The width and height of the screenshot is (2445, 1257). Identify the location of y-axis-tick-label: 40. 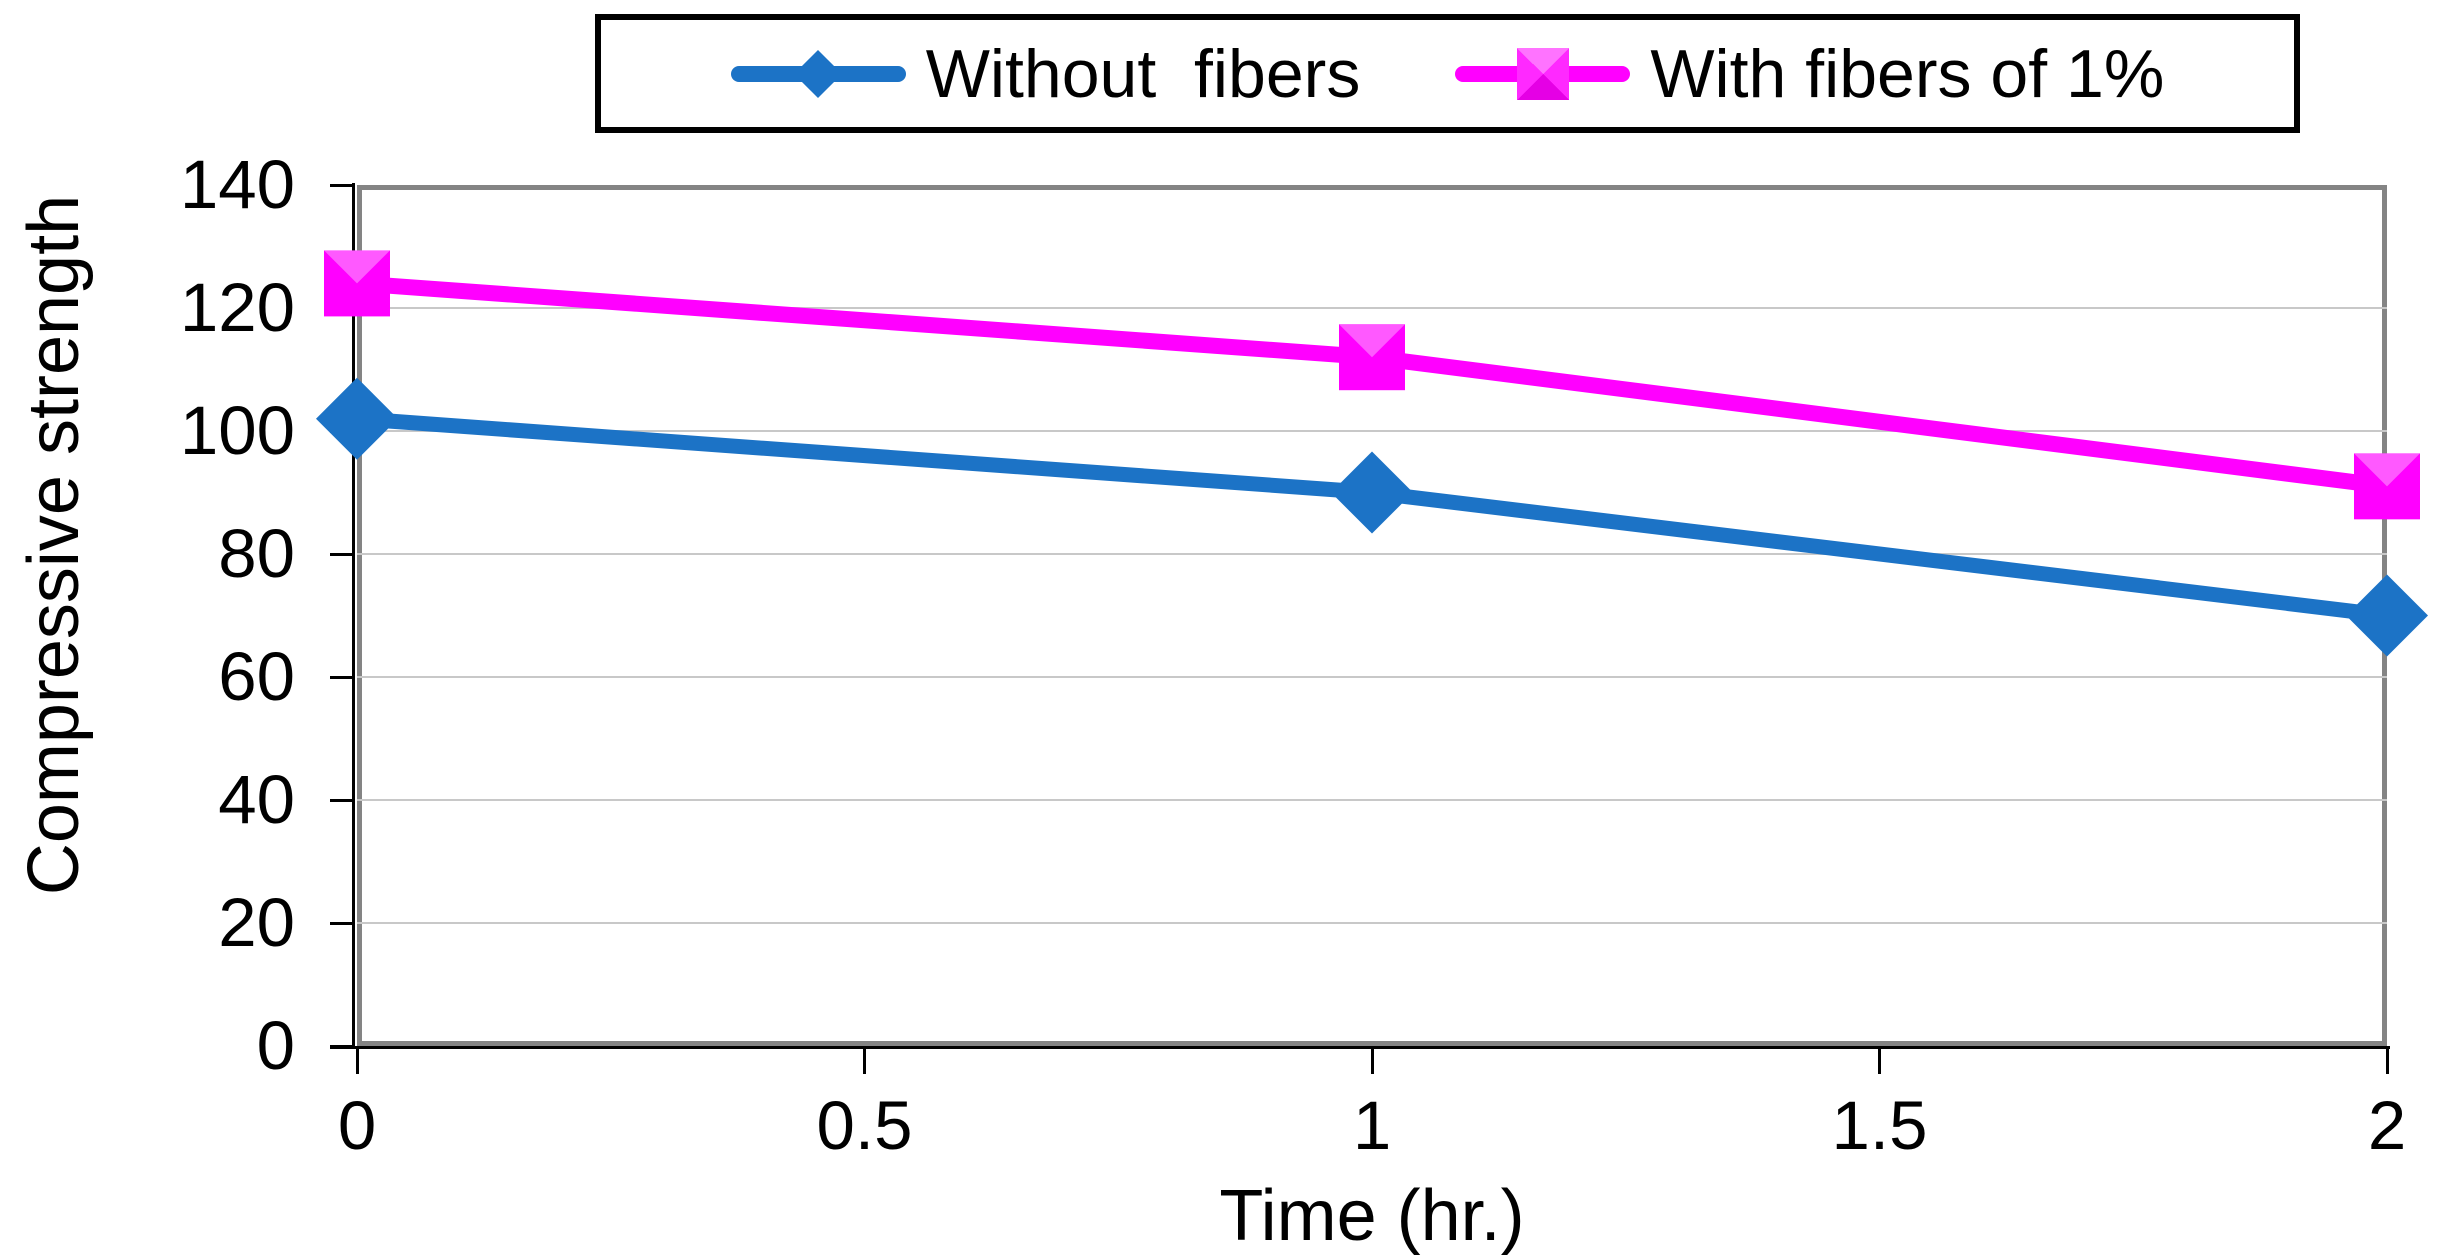
(256, 799).